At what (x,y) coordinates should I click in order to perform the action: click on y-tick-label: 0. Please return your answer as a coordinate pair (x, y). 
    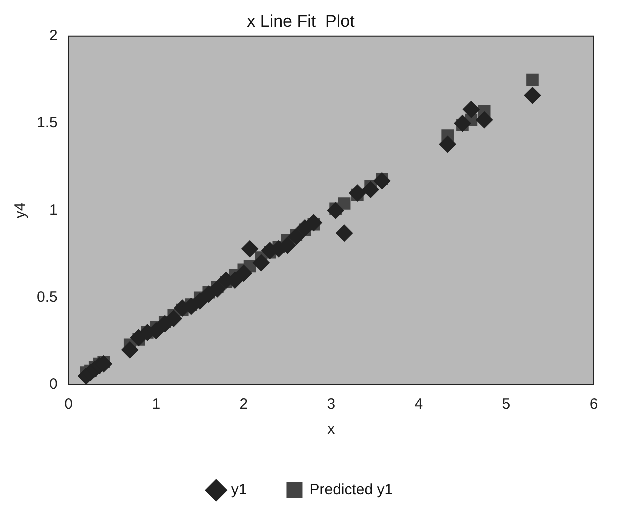
    Looking at the image, I should click on (54, 385).